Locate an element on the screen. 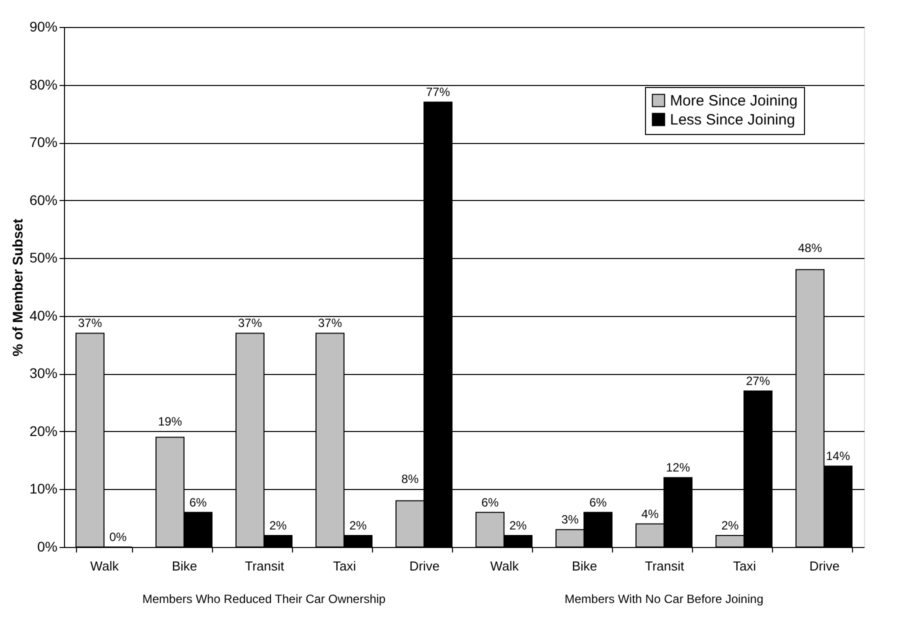 The width and height of the screenshot is (922, 628). data-label: 8% is located at coordinates (410, 479).